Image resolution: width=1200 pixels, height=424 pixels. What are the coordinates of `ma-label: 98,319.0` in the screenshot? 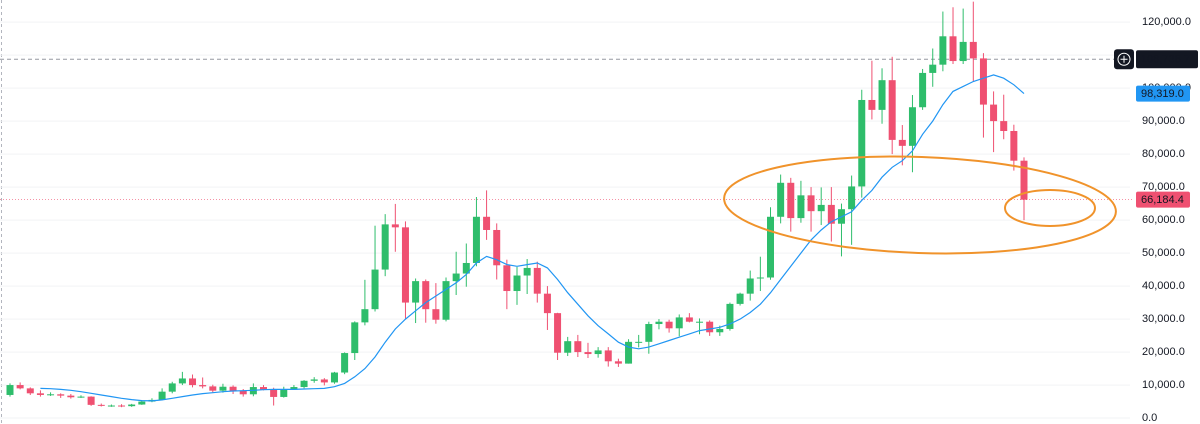 It's located at (1162, 94).